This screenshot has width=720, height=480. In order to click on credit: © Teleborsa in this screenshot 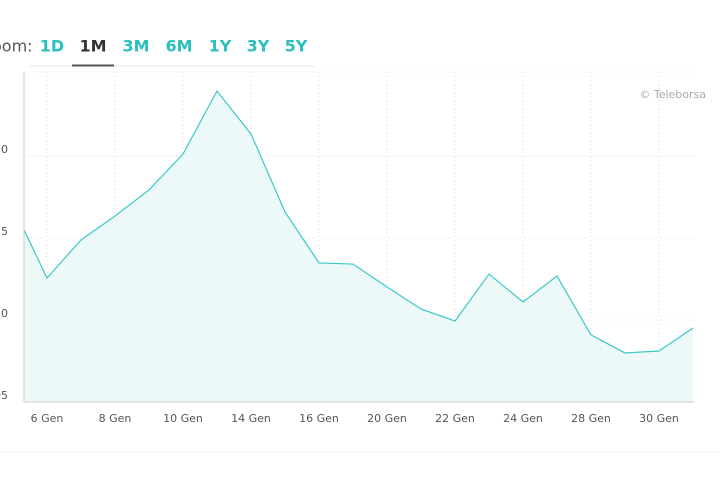, I will do `click(672, 94)`.